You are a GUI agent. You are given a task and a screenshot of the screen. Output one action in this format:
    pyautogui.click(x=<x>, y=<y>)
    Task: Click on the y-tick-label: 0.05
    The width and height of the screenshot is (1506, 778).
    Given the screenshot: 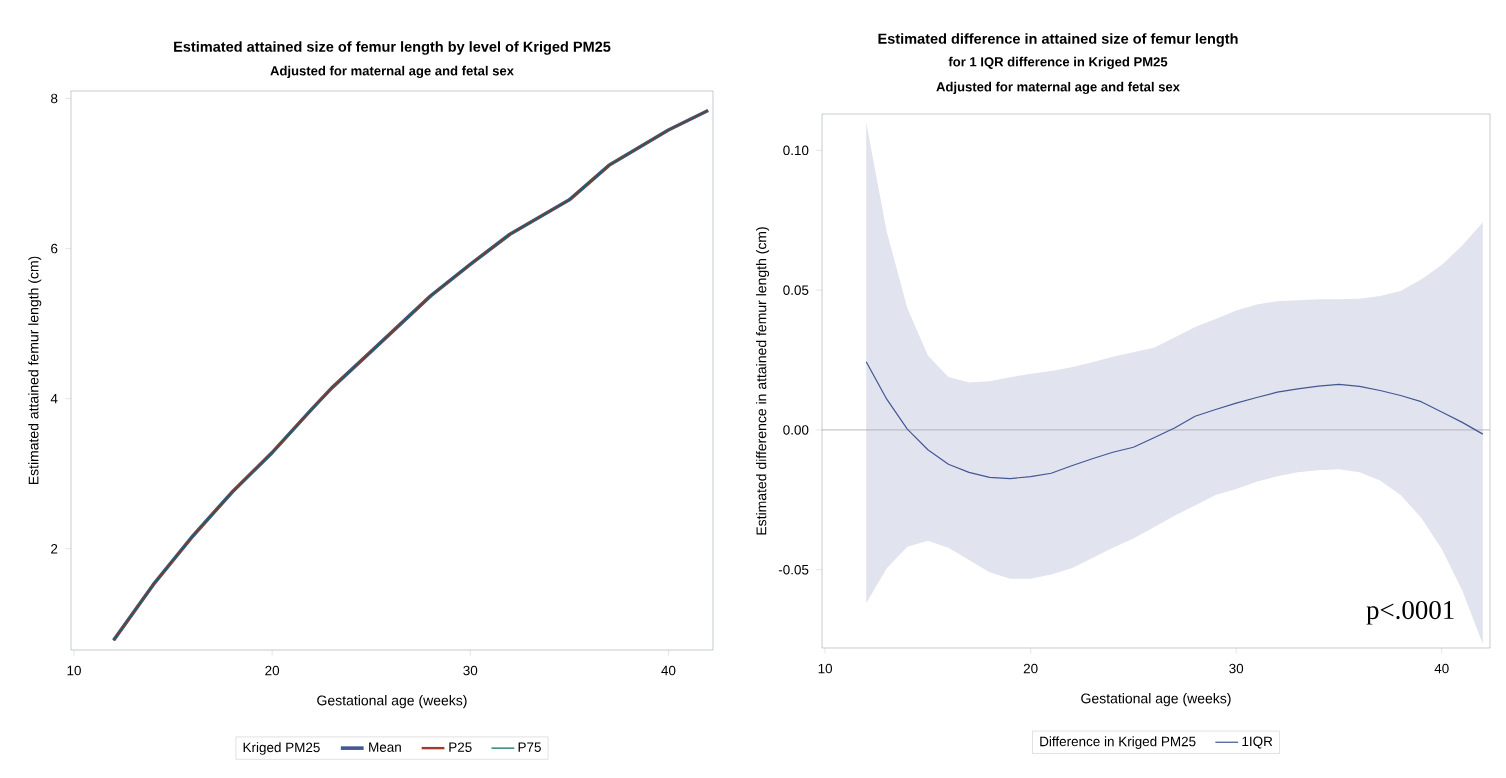 What is the action you would take?
    pyautogui.click(x=796, y=290)
    